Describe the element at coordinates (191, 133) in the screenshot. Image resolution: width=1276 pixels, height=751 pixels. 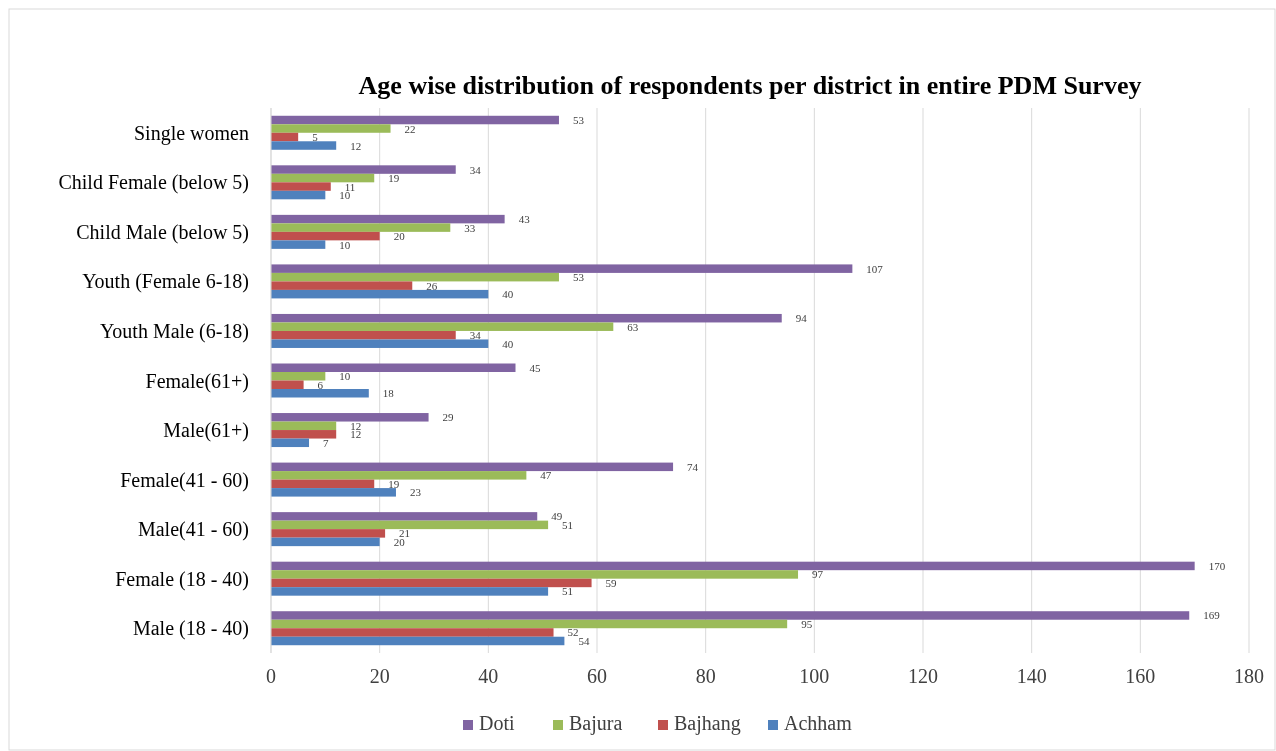
I see `y-tick-label: Single women` at that location.